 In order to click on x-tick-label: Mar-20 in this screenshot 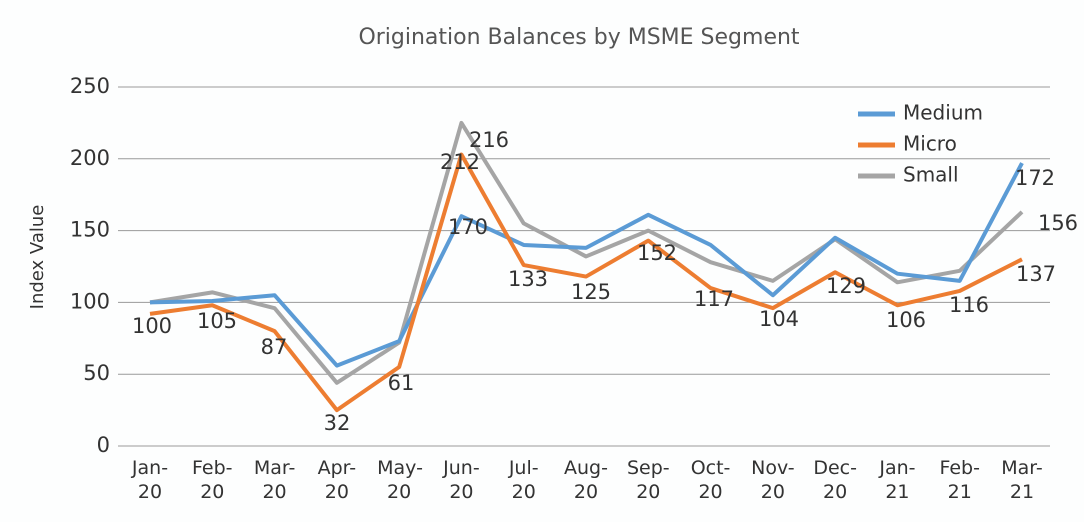, I will do `click(274, 480)`.